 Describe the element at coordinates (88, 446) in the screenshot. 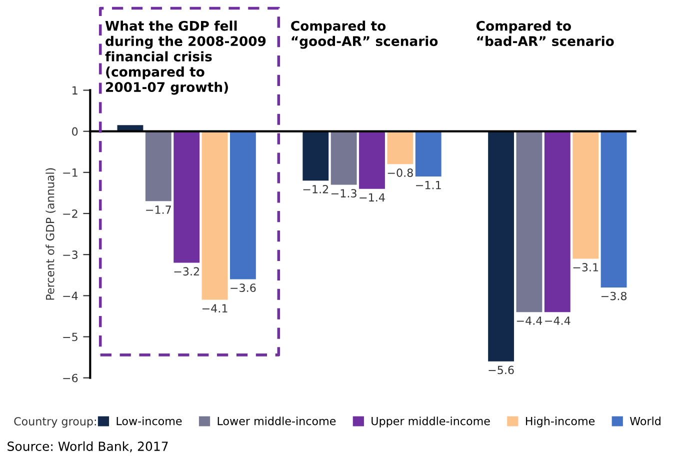

I see `source-note: Source: World Bank, 2017` at that location.